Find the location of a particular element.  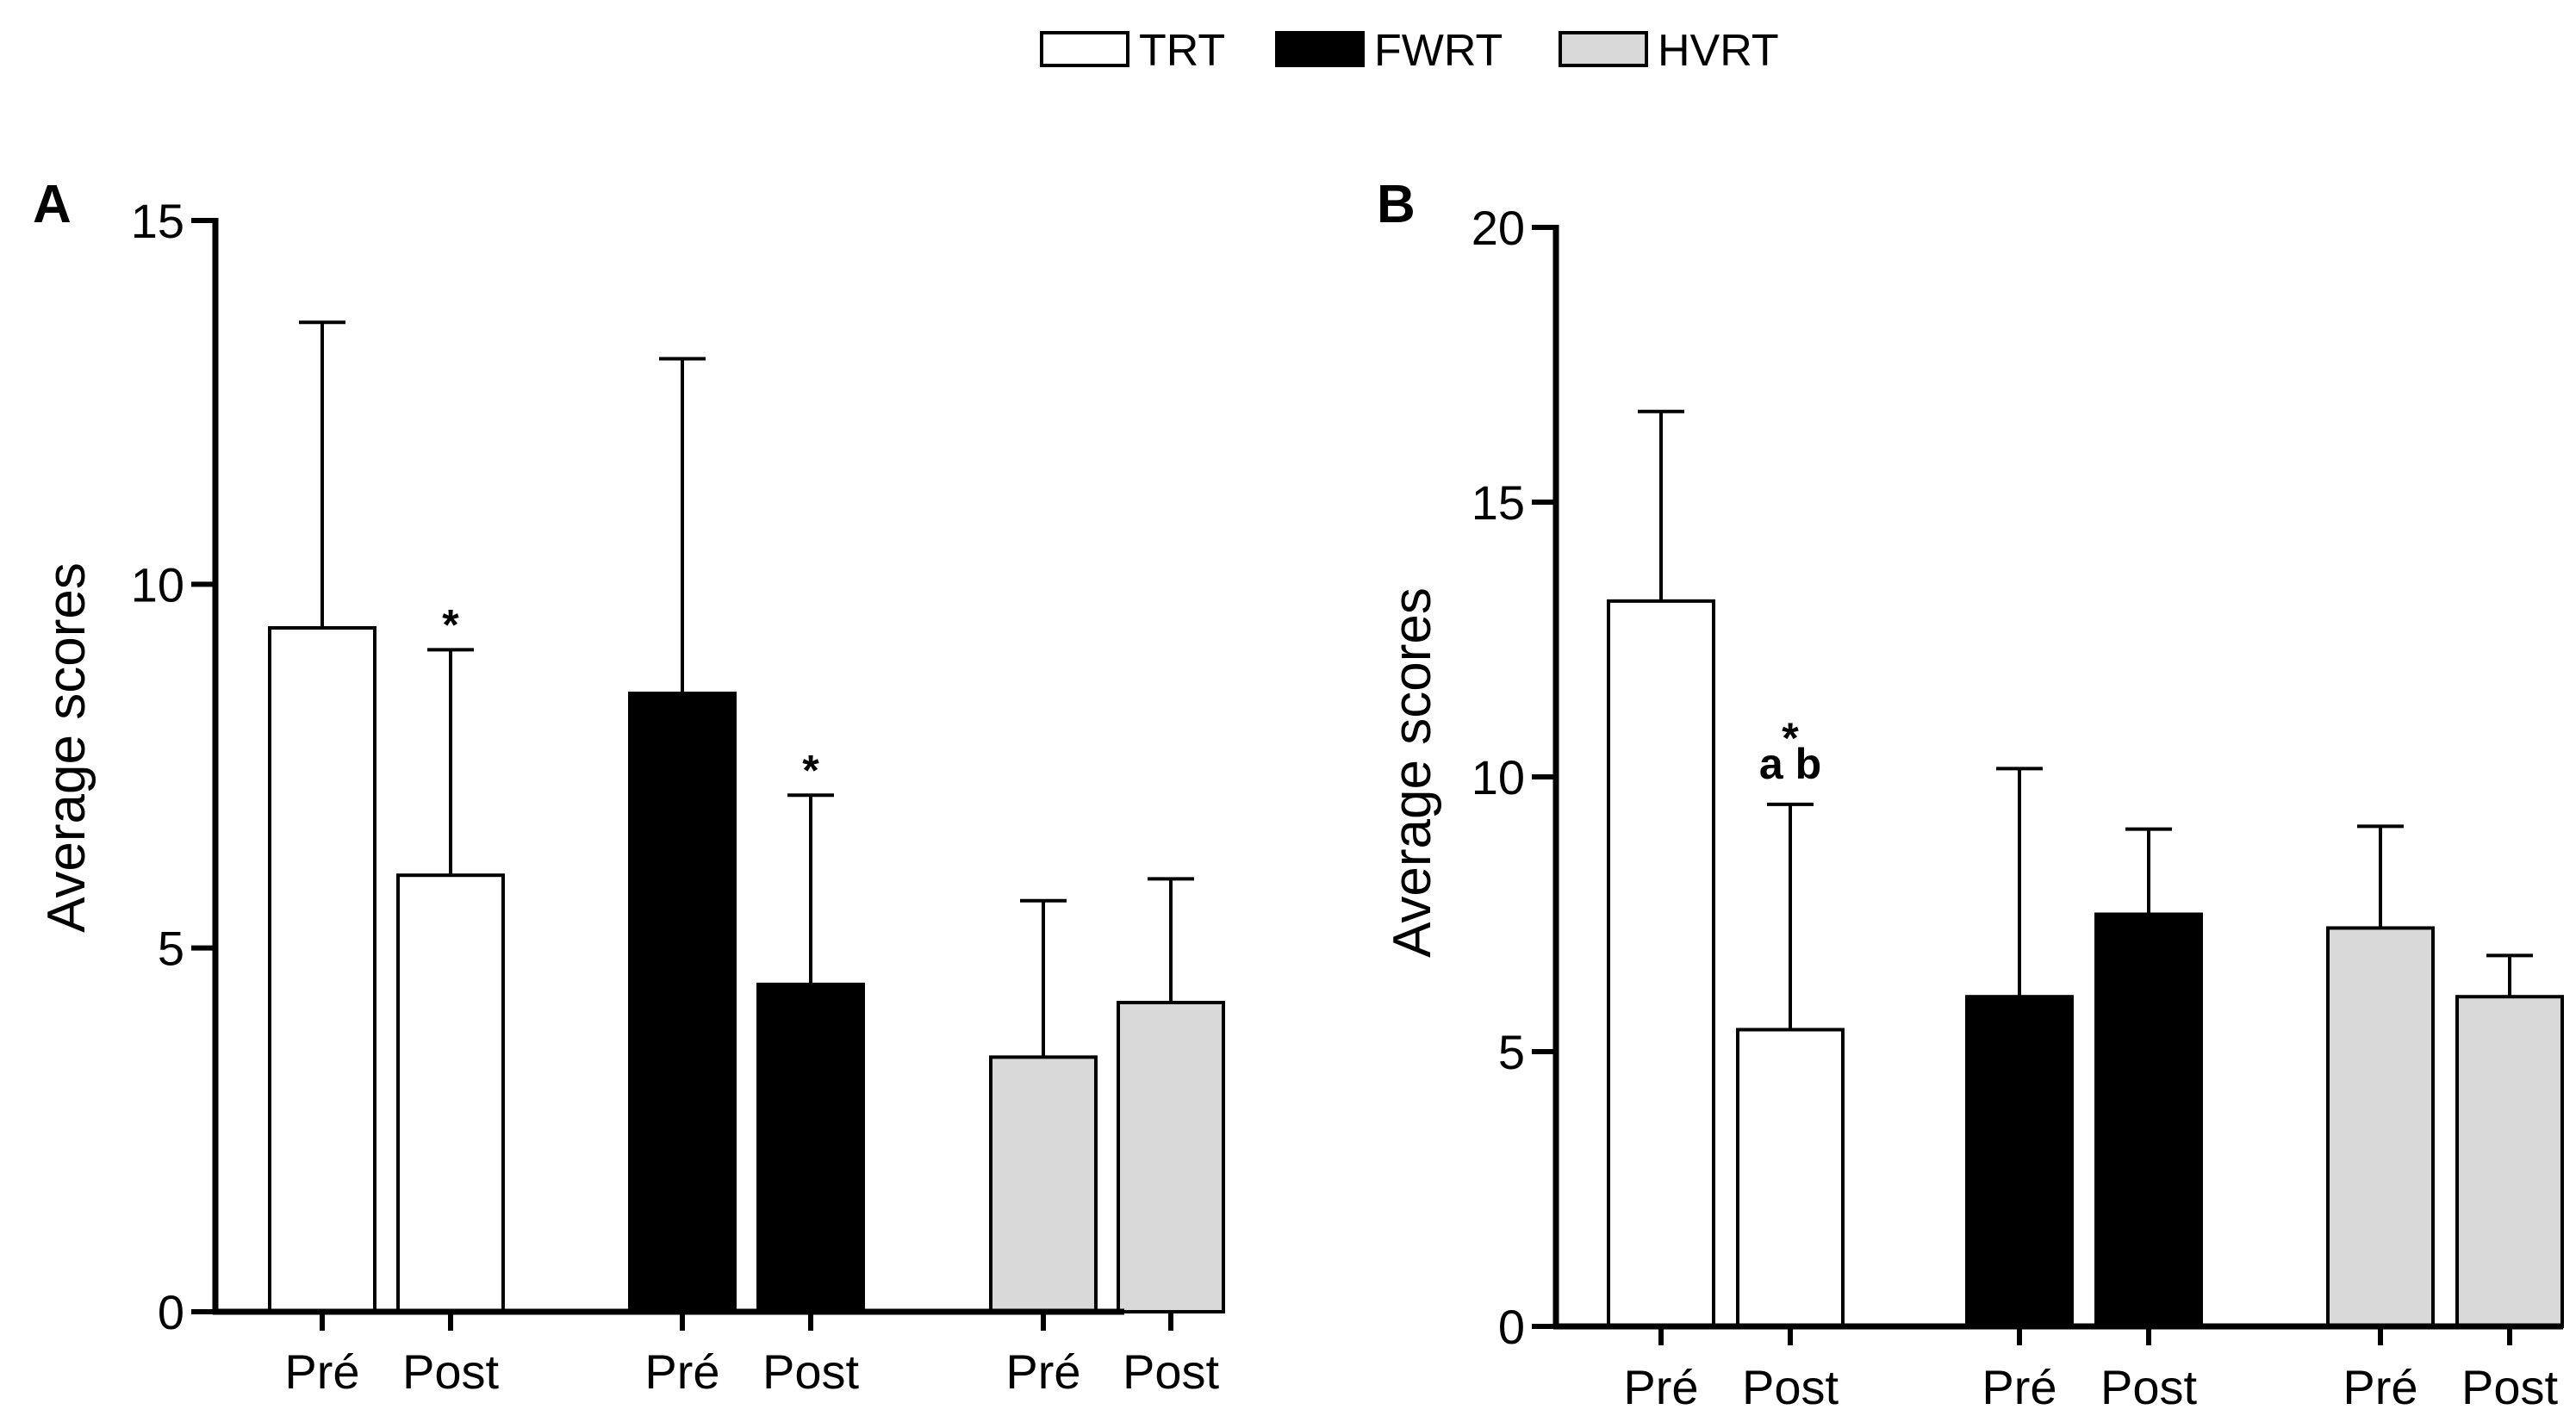

legend-label-fwrt: FWRT is located at coordinates (1439, 51).